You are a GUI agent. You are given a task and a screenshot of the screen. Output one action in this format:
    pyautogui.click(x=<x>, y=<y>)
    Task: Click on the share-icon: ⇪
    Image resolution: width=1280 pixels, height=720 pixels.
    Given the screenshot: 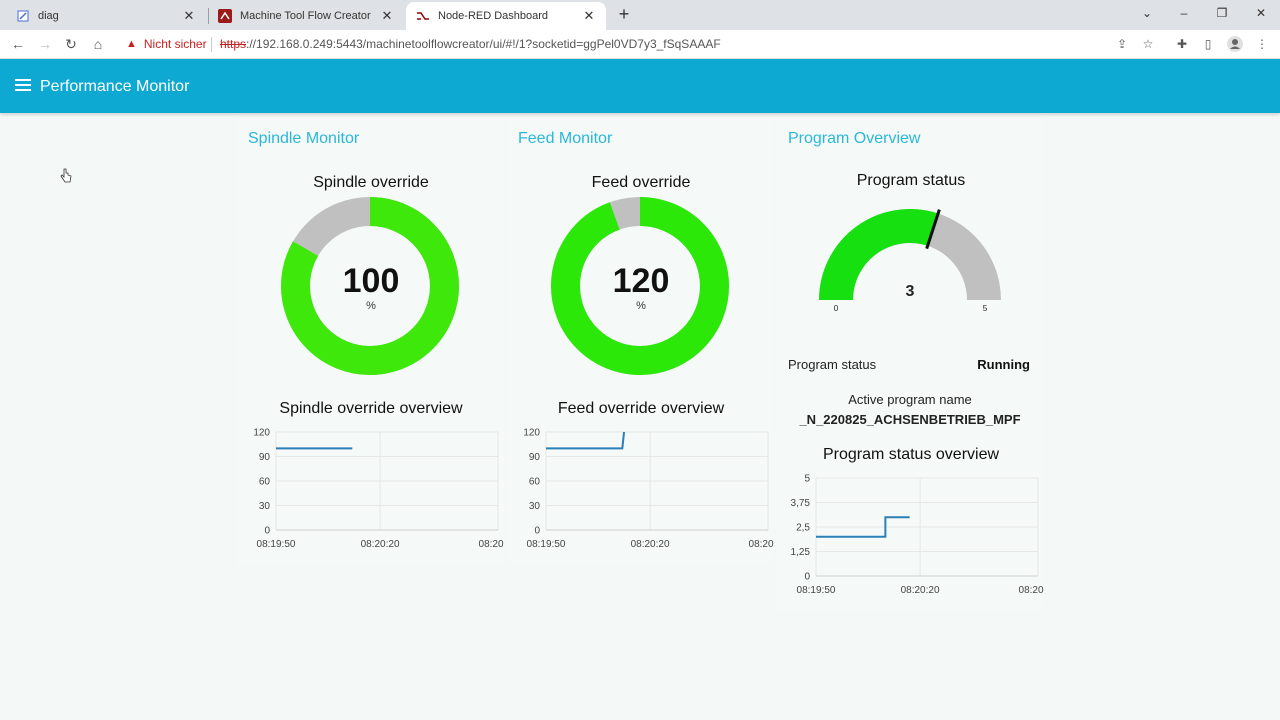 What is the action you would take?
    pyautogui.click(x=1122, y=44)
    